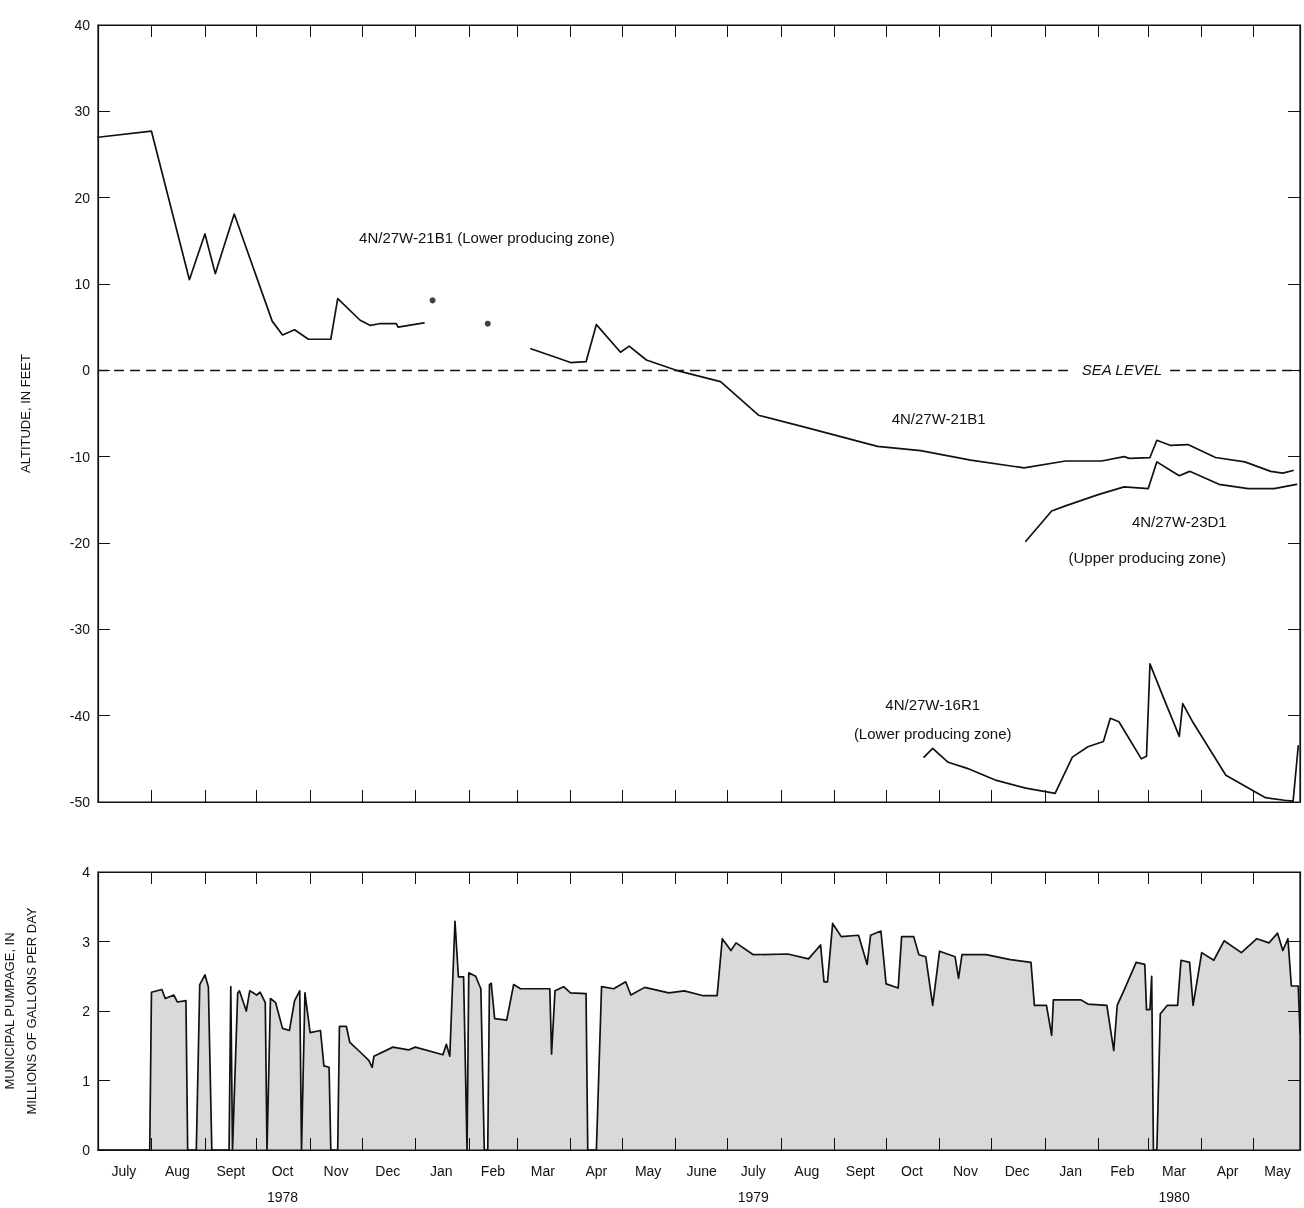 The width and height of the screenshot is (1304, 1208). I want to click on x-tick-label: July, so click(124, 1171).